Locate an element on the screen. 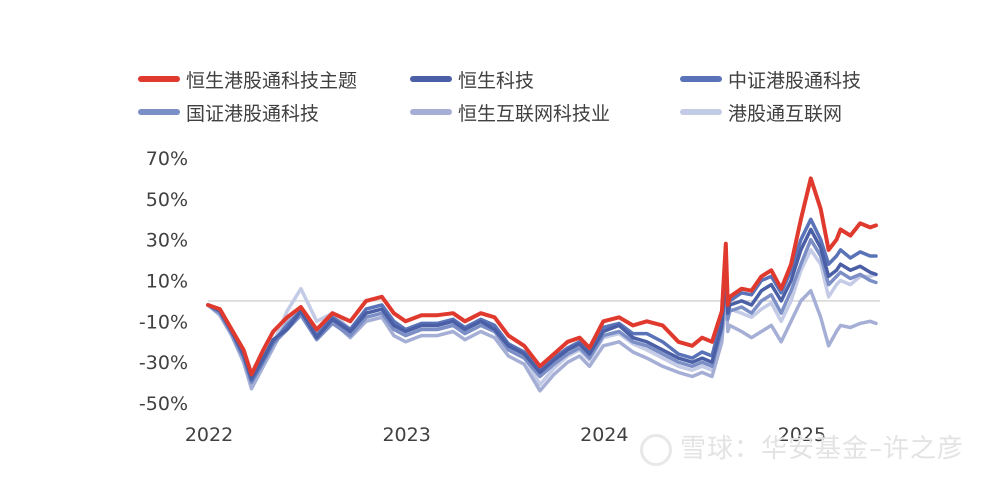 This screenshot has width=998, height=478. legend-item: 国证港股通科技 is located at coordinates (228, 112).